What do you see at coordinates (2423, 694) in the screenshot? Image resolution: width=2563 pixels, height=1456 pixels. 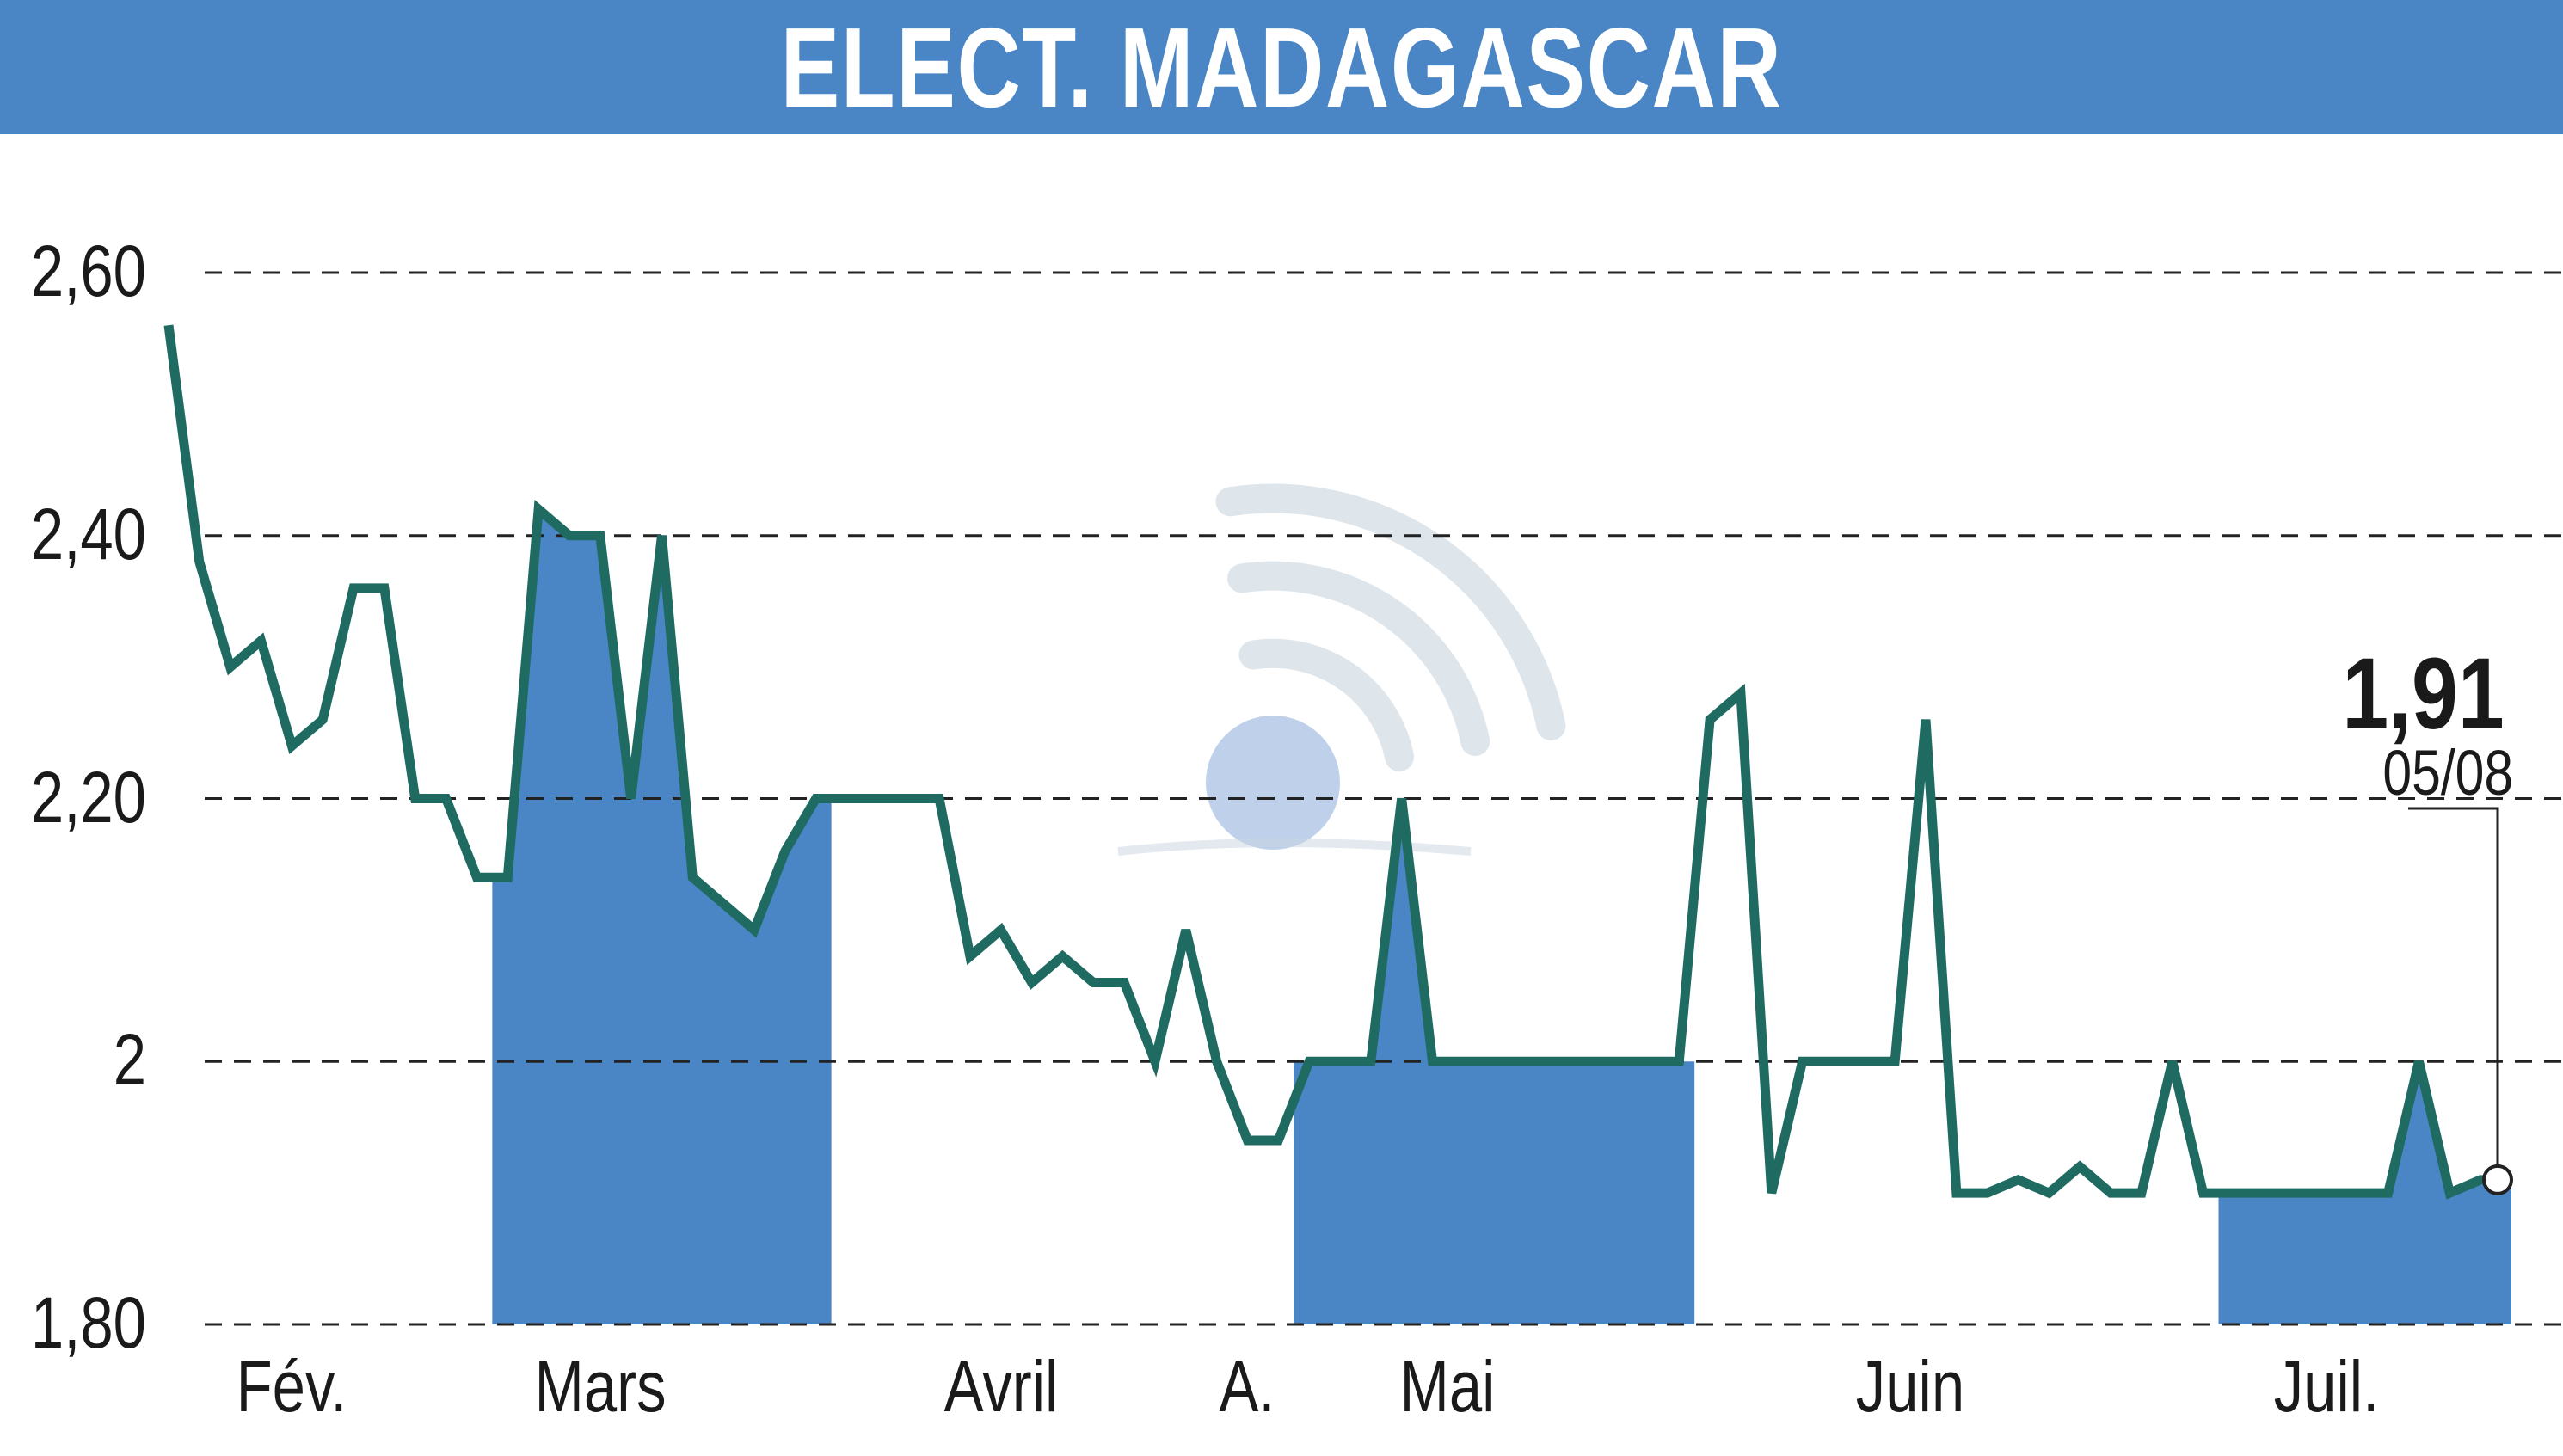 I see `last-value-label: 1,91` at bounding box center [2423, 694].